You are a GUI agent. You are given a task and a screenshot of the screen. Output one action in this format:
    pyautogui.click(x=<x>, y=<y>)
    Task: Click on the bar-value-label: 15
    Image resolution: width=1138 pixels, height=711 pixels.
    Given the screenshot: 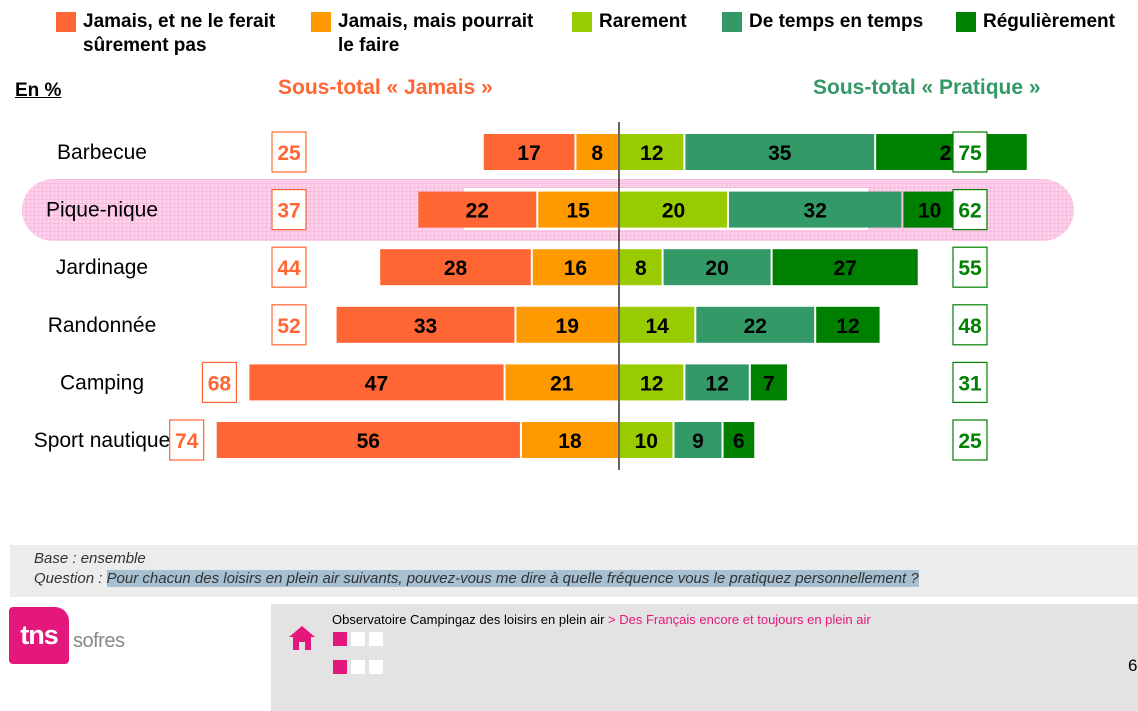 What is the action you would take?
    pyautogui.click(x=578, y=211)
    